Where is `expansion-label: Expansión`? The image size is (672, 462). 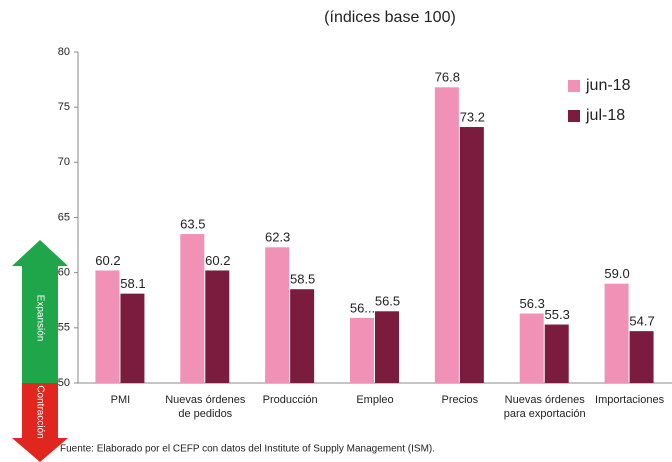
expansion-label: Expansión is located at coordinates (39, 318).